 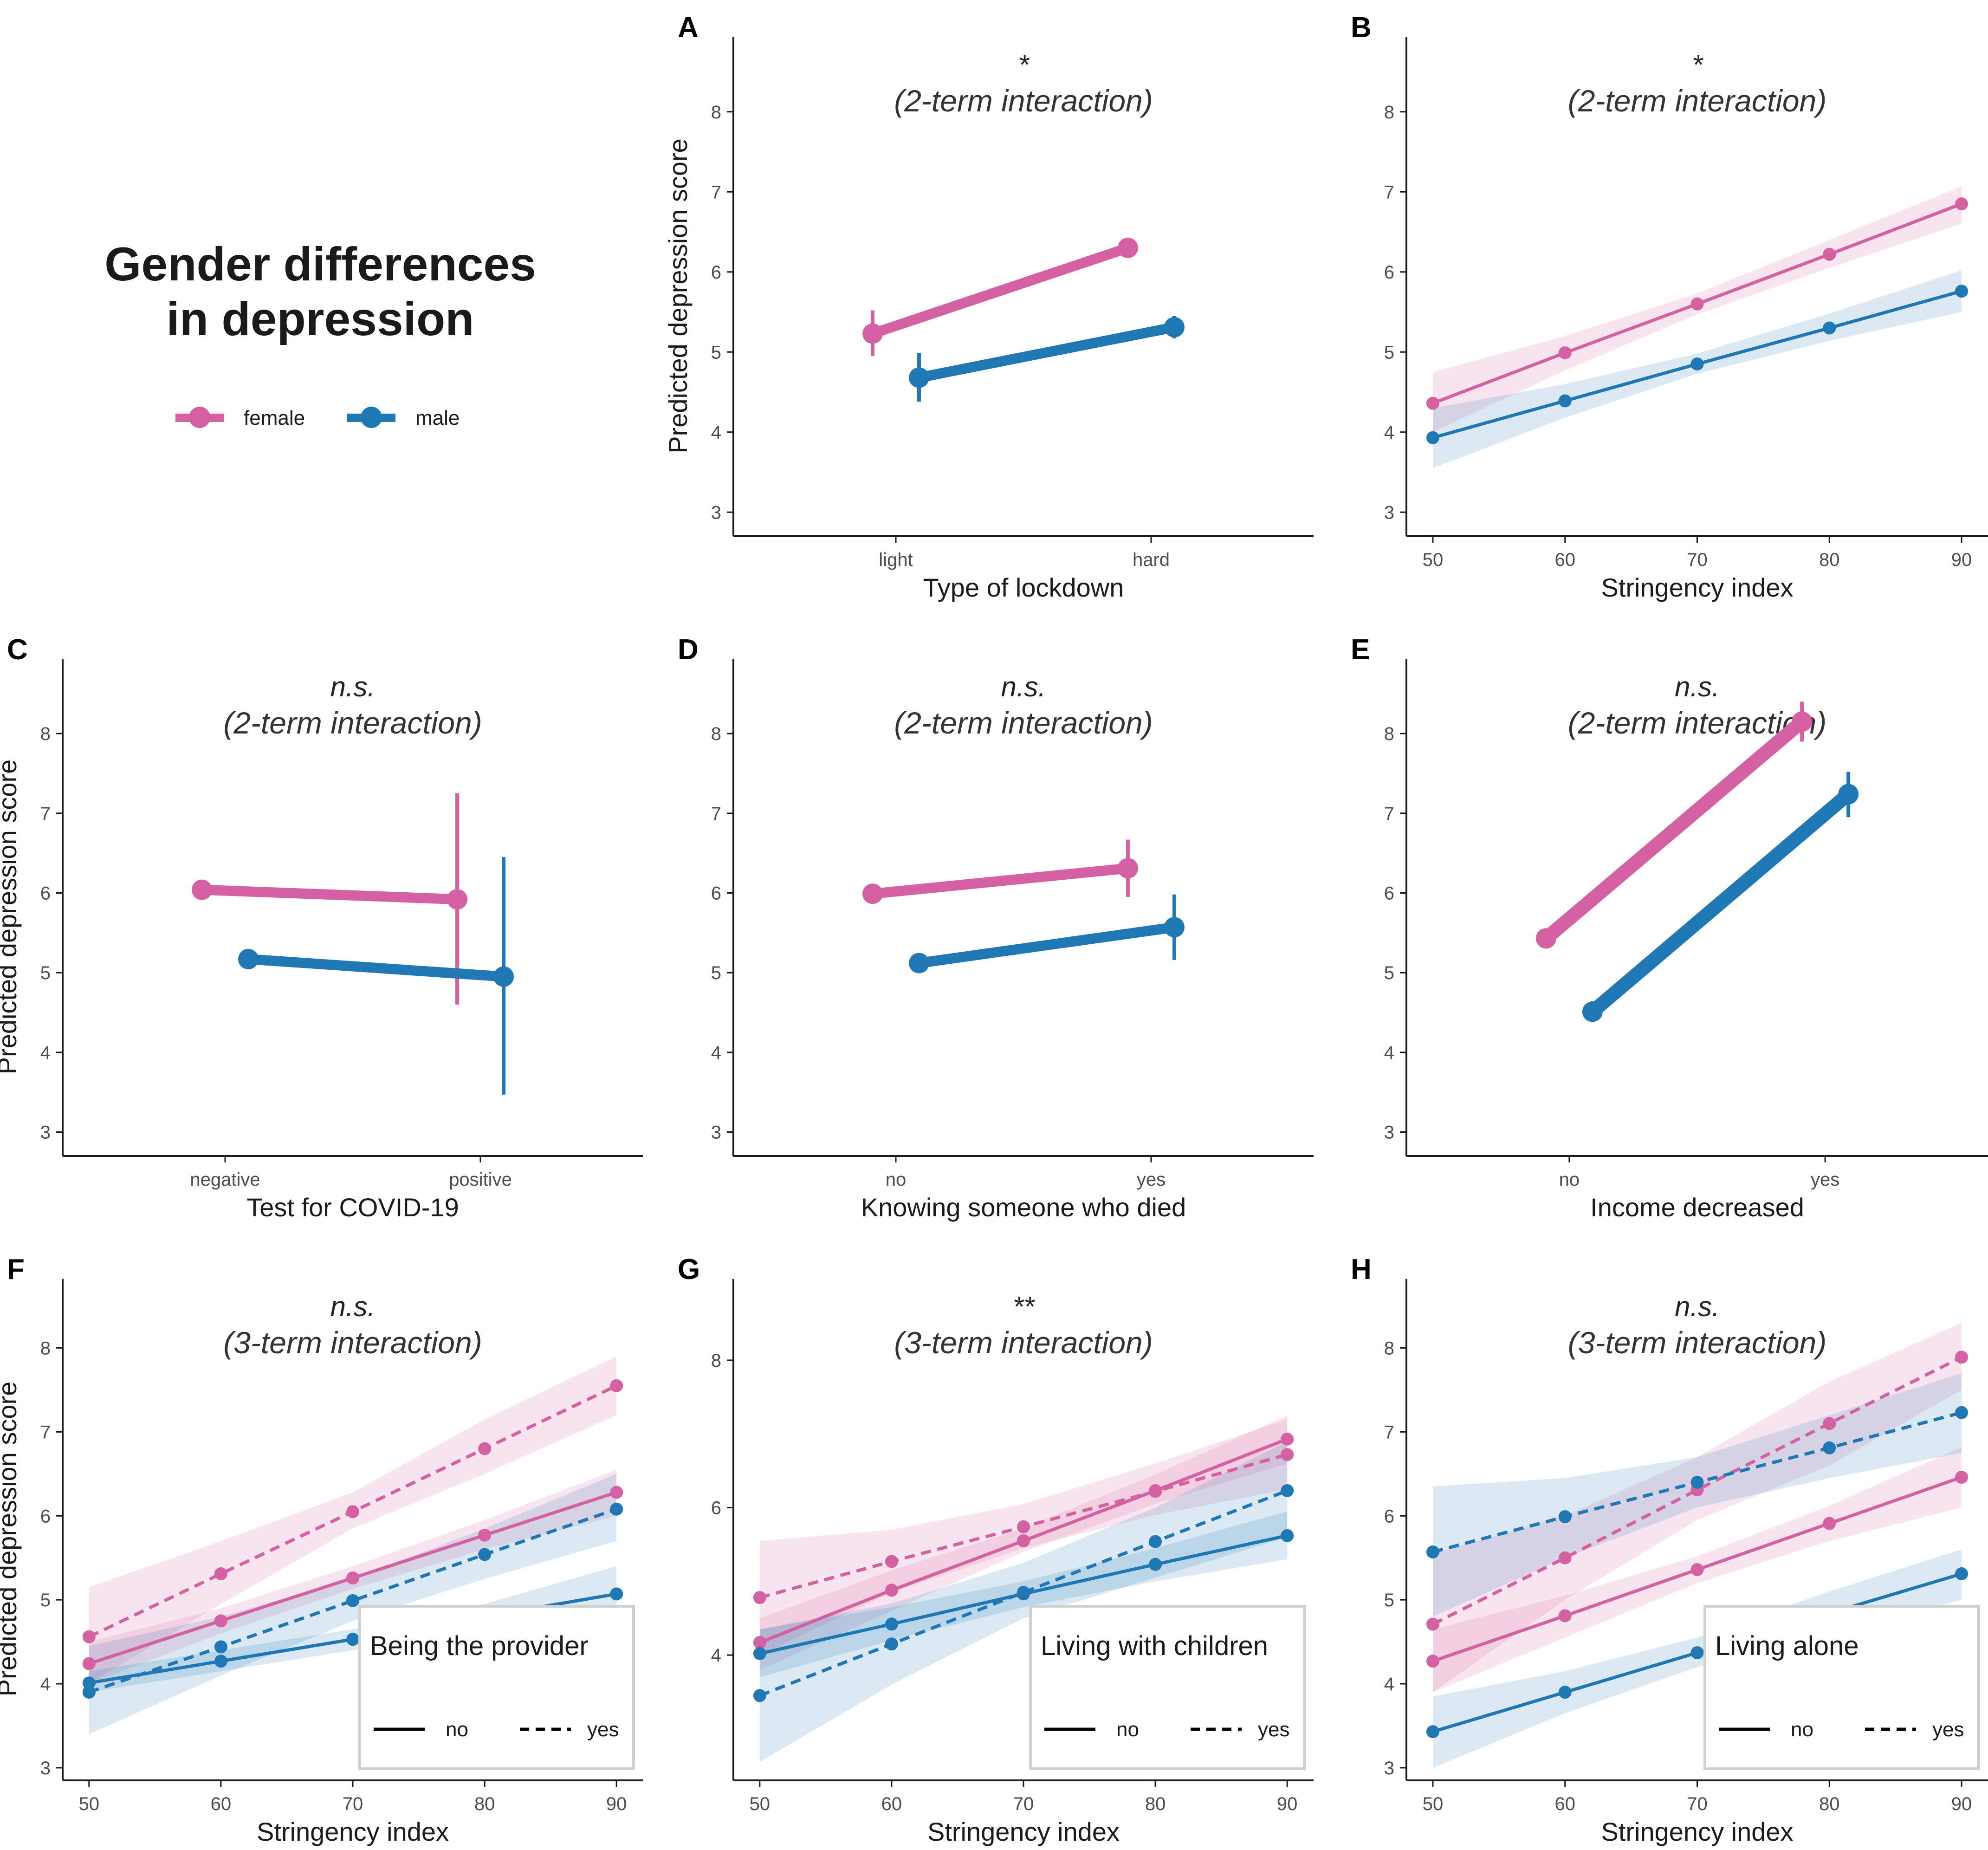 What do you see at coordinates (1787, 1646) in the screenshot?
I see `linetype-legend-title: Living alone` at bounding box center [1787, 1646].